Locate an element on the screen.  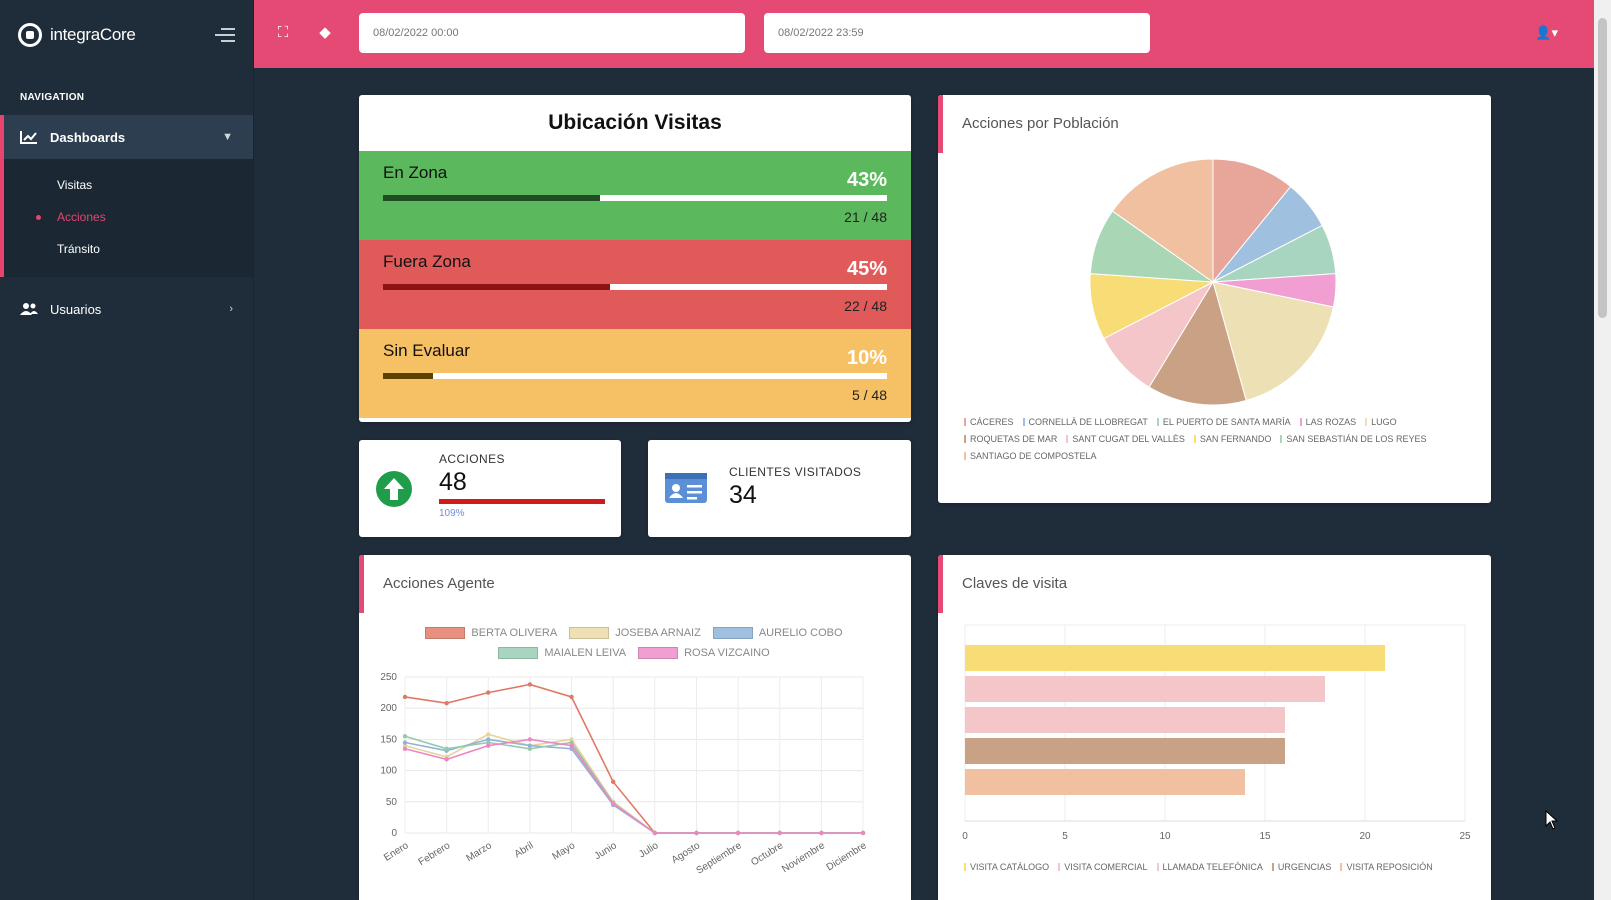
legend-item: URGENCIAS is located at coordinates (1301, 867).